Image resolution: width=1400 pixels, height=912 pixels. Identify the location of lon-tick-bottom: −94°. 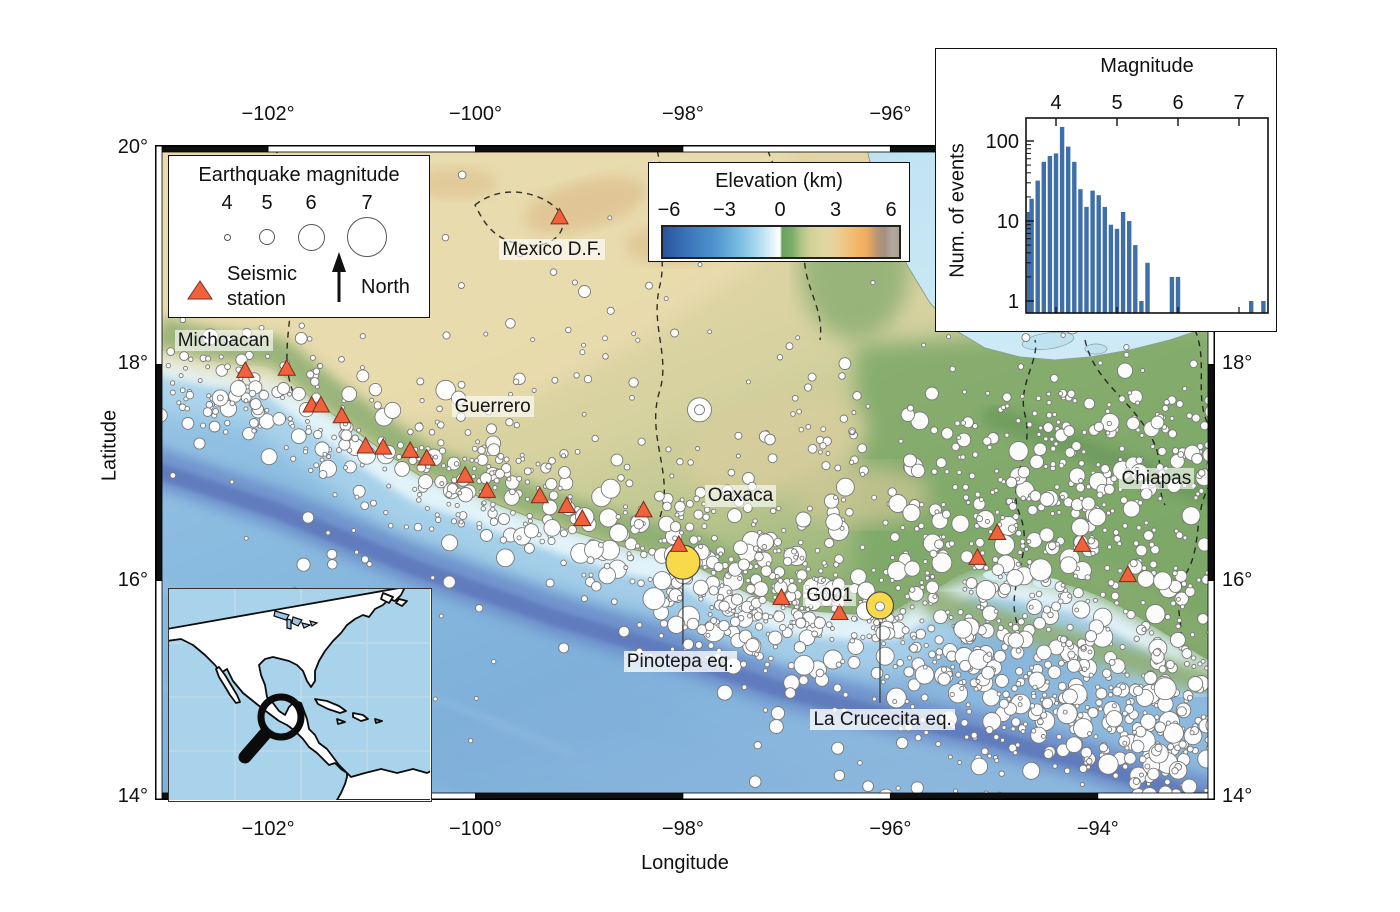
(1097, 829).